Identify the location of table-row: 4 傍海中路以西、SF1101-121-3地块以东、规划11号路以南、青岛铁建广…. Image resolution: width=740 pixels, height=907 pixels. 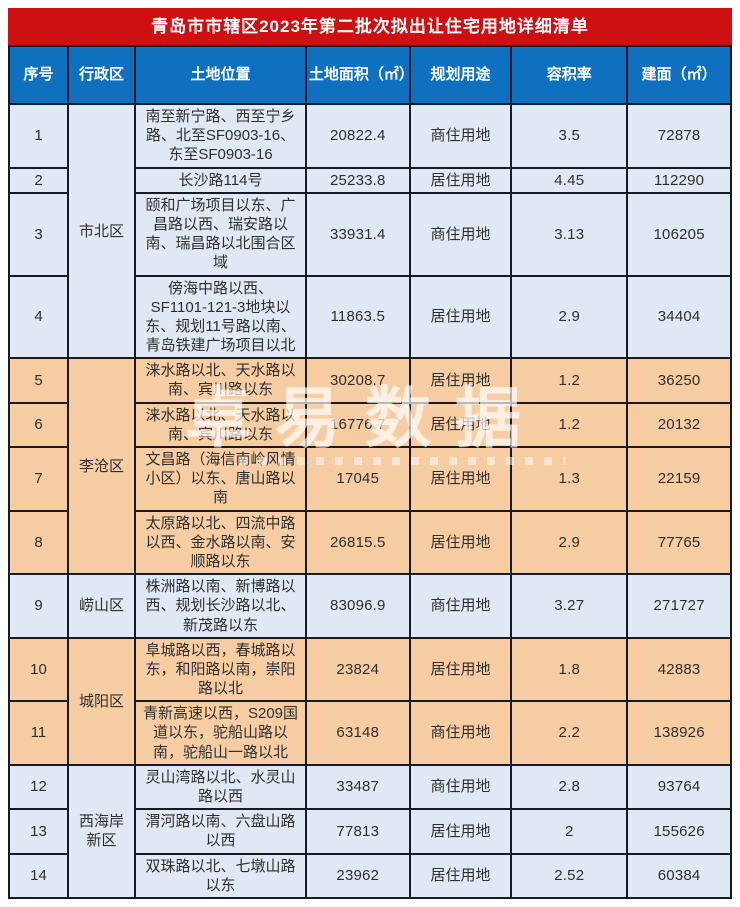
(370, 317).